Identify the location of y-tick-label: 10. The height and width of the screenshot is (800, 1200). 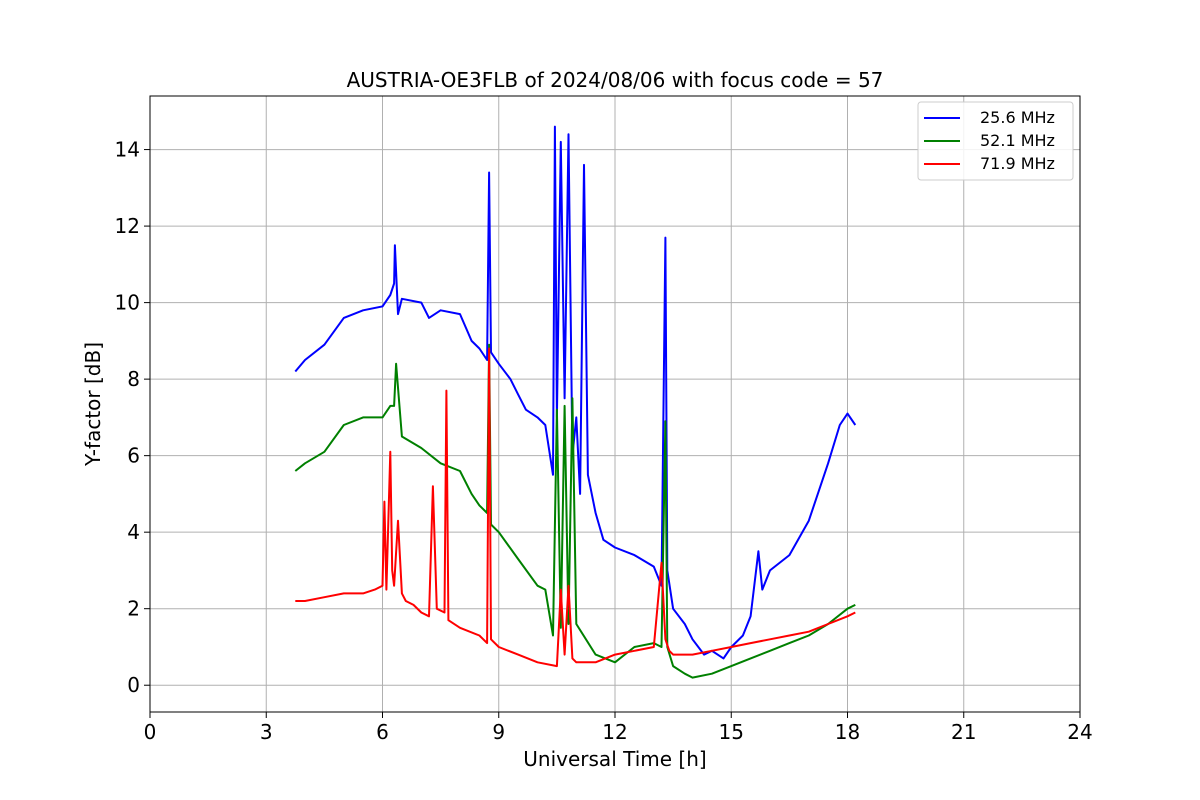
(127, 303).